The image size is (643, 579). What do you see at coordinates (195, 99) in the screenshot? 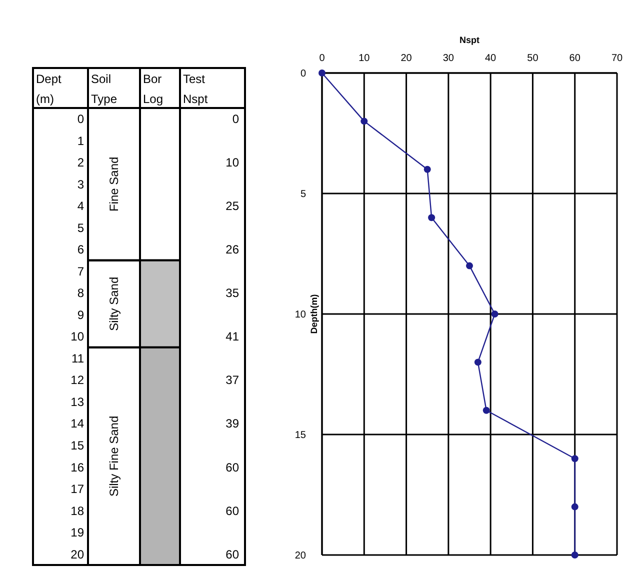
I see `text: Nspt` at bounding box center [195, 99].